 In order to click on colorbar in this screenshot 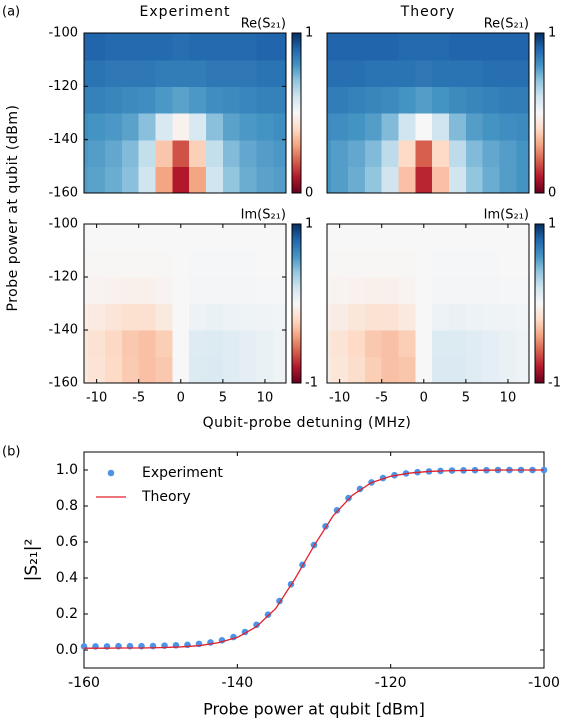, I will do `click(539, 303)`.